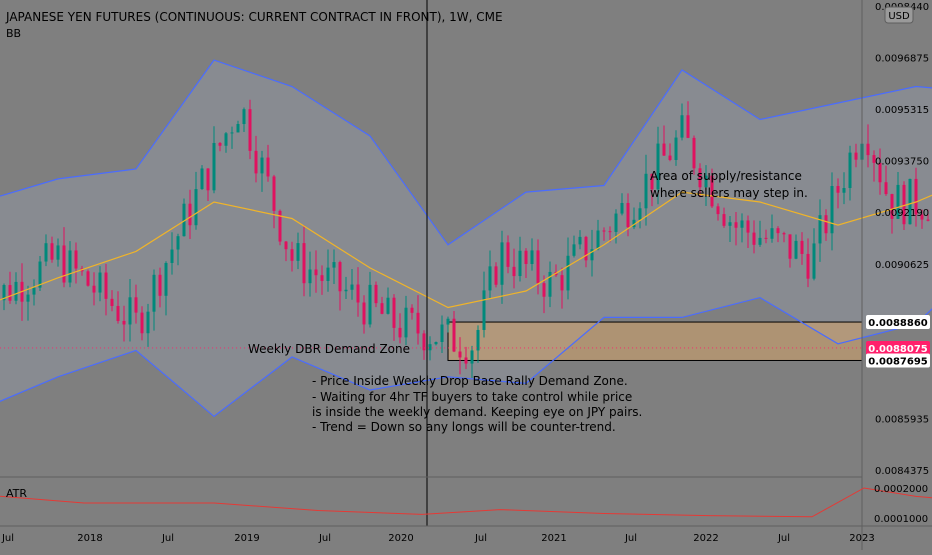  What do you see at coordinates (466, 502) in the screenshot?
I see `atr-line` at bounding box center [466, 502].